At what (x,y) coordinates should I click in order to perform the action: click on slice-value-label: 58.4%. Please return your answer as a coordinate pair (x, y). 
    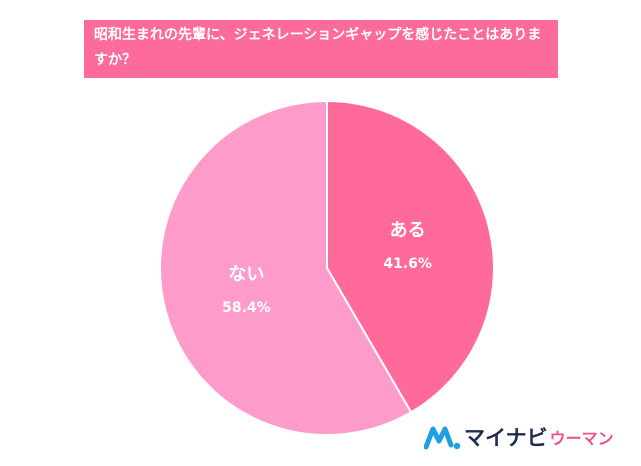
    Looking at the image, I should click on (246, 308).